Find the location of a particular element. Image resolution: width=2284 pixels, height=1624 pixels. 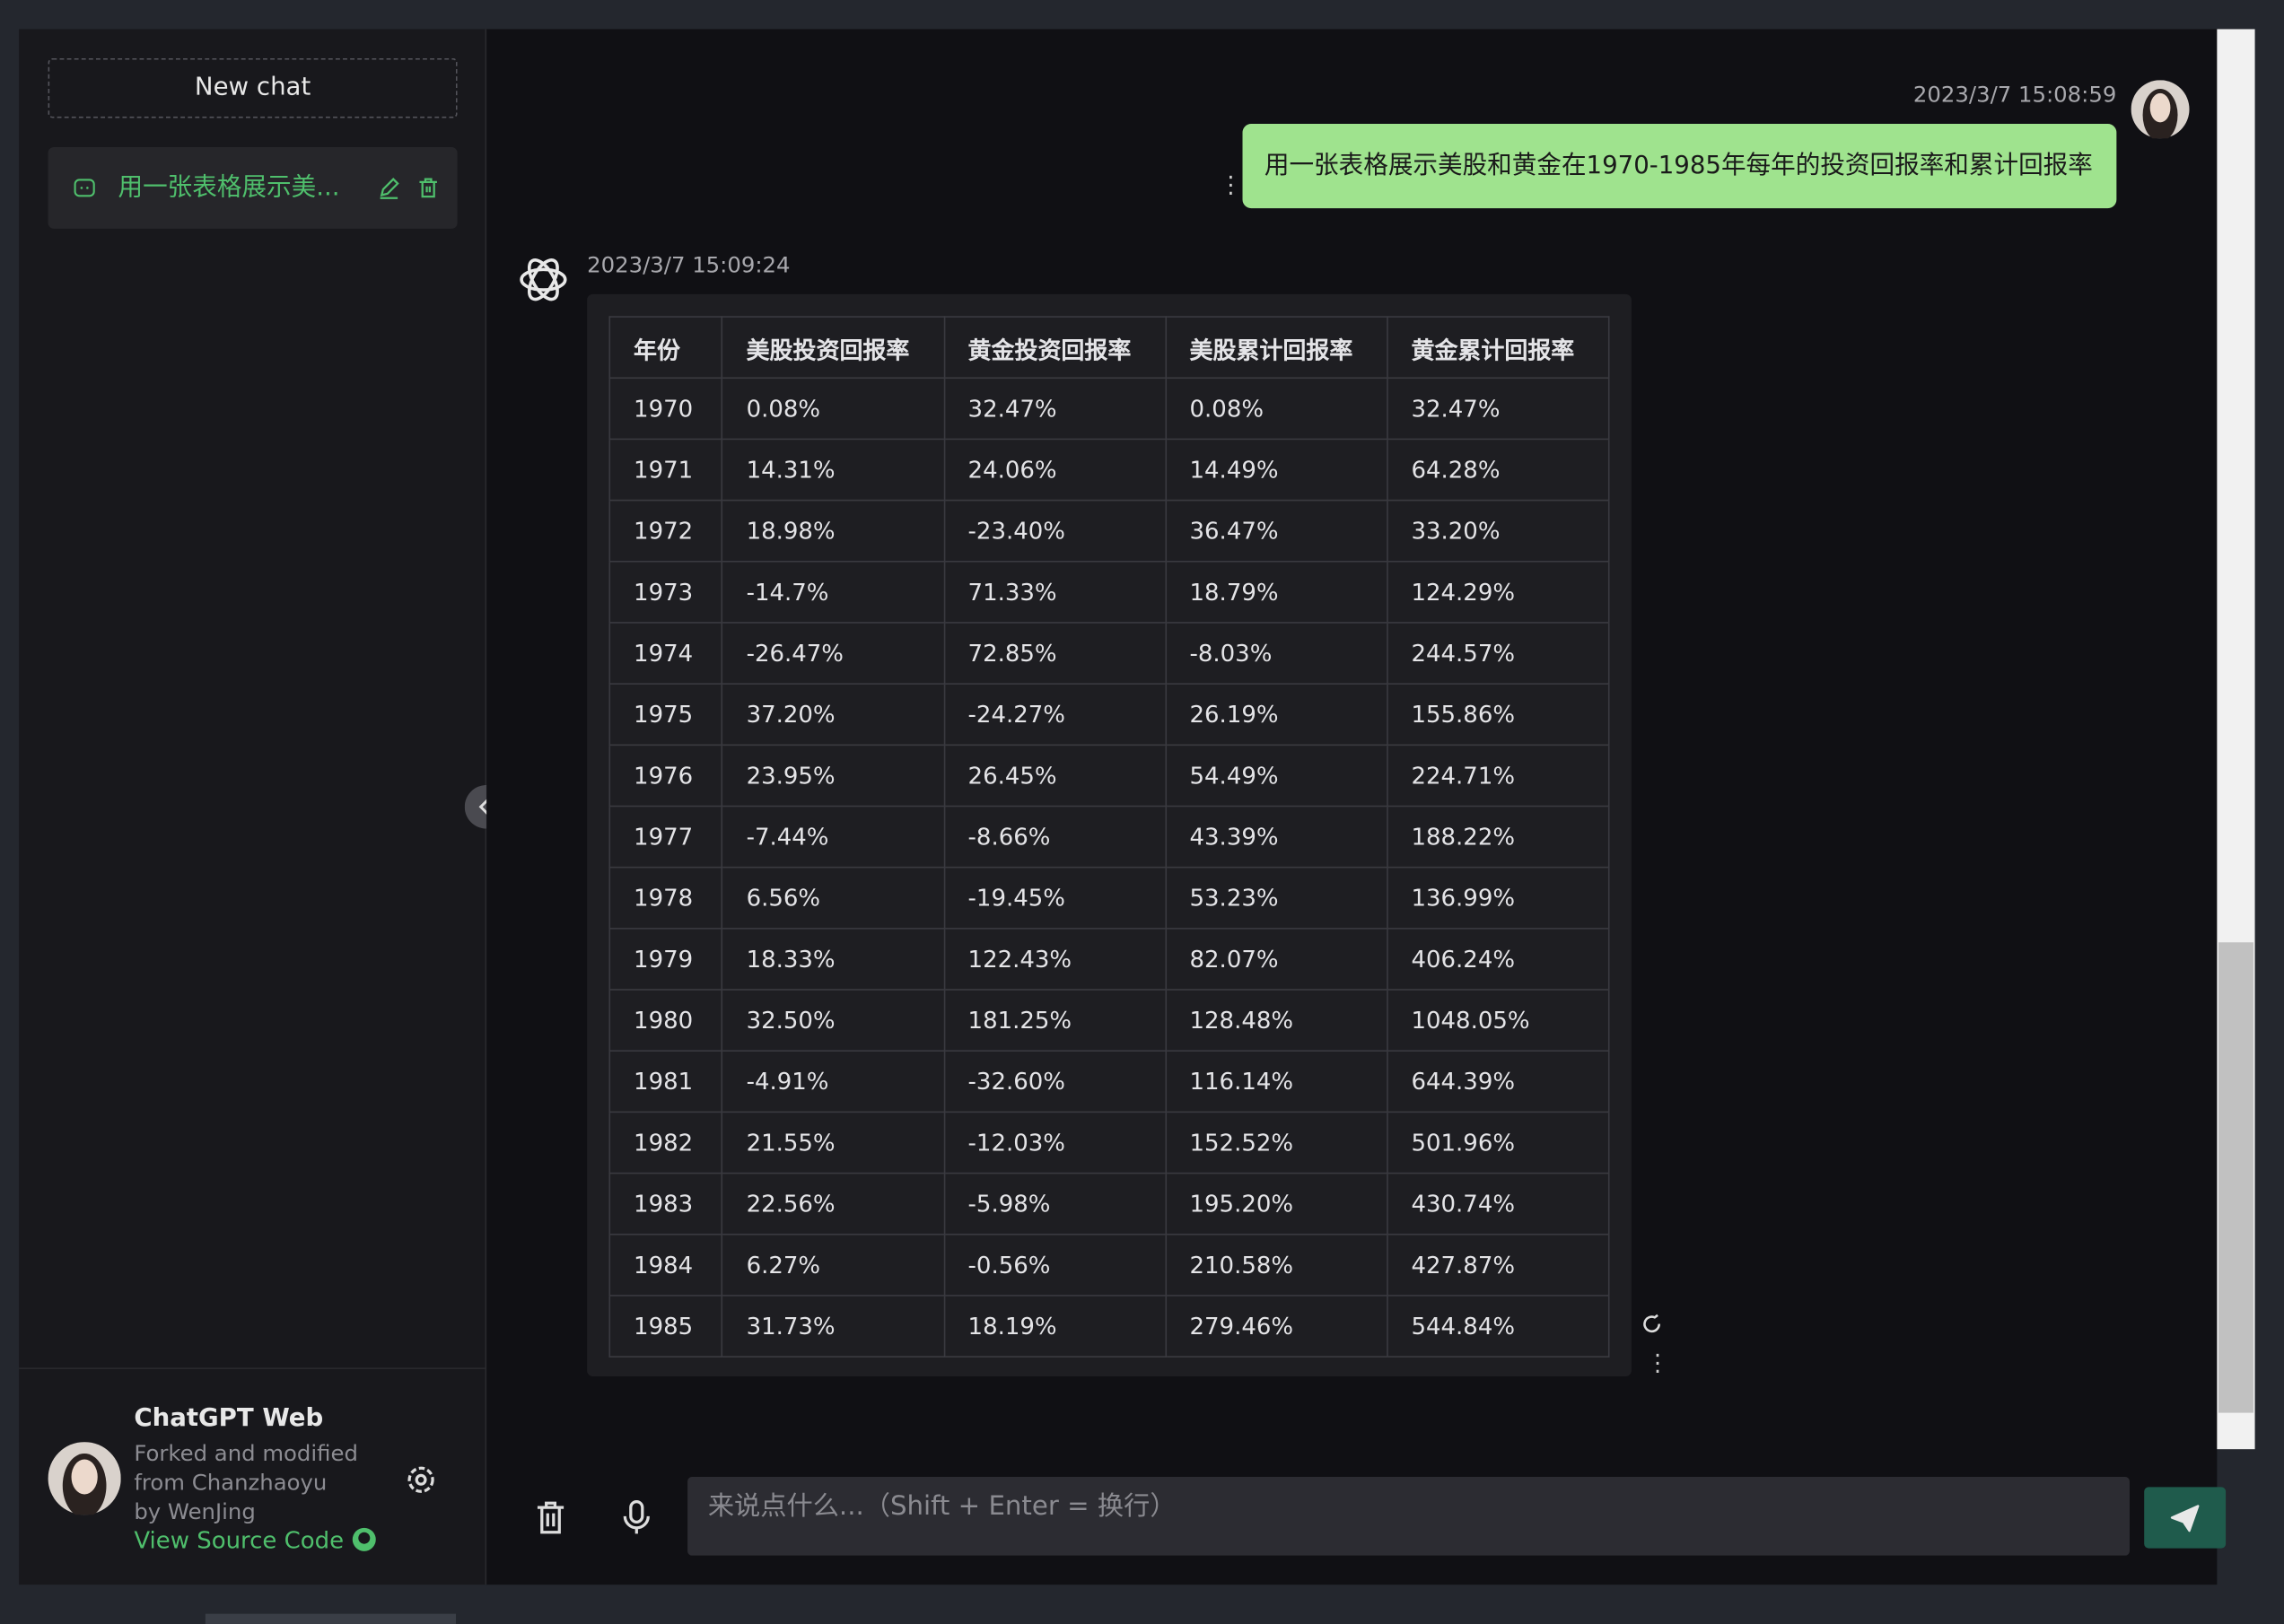

table-row: 1983 22.56% -5.98% 195.20% 430.74% is located at coordinates (1109, 1203).